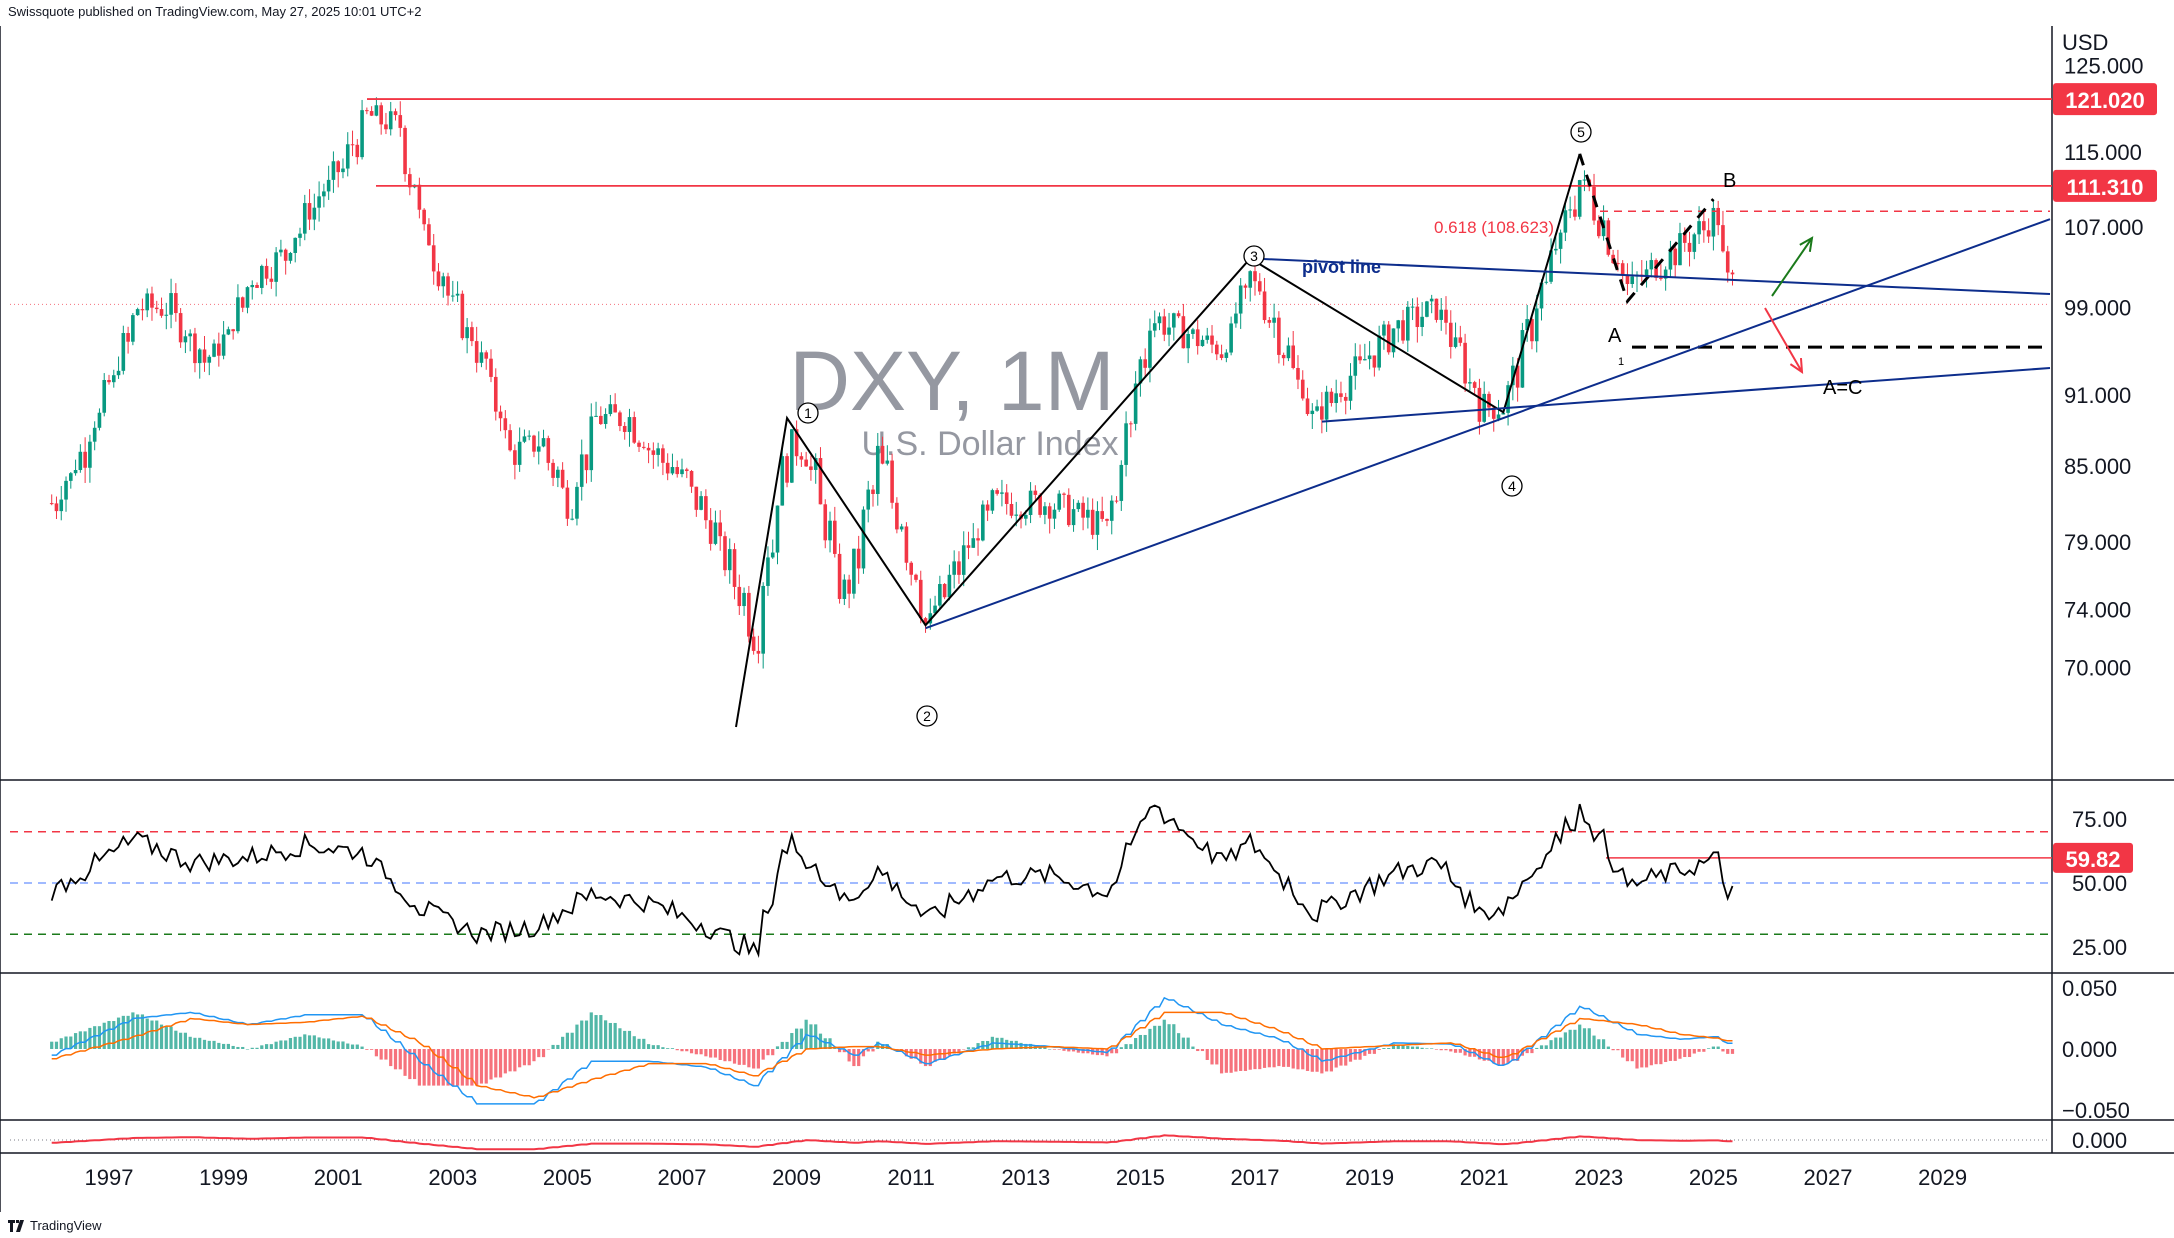 Image resolution: width=2174 pixels, height=1238 pixels. I want to click on bullish-scenario-arrow-head, so click(1806, 244).